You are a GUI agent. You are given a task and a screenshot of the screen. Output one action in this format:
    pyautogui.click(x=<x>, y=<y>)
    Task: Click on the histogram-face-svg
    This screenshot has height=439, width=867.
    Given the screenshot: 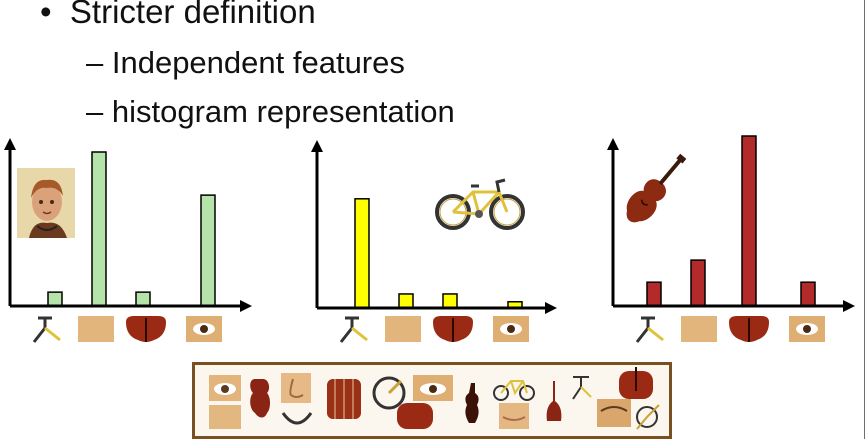 What is the action you would take?
    pyautogui.click(x=128, y=240)
    